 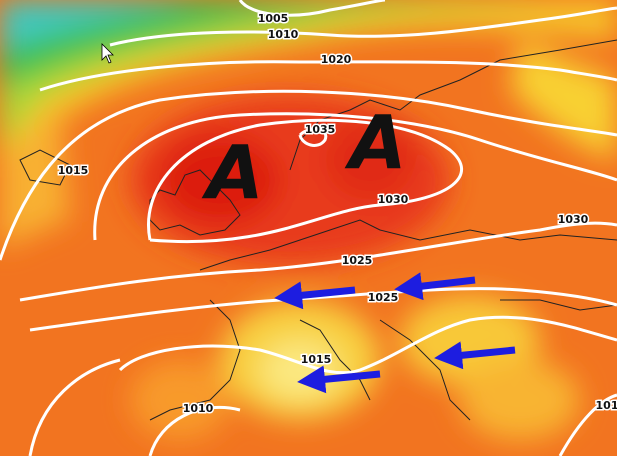 I want to click on mouse-cursor, so click(x=107, y=53).